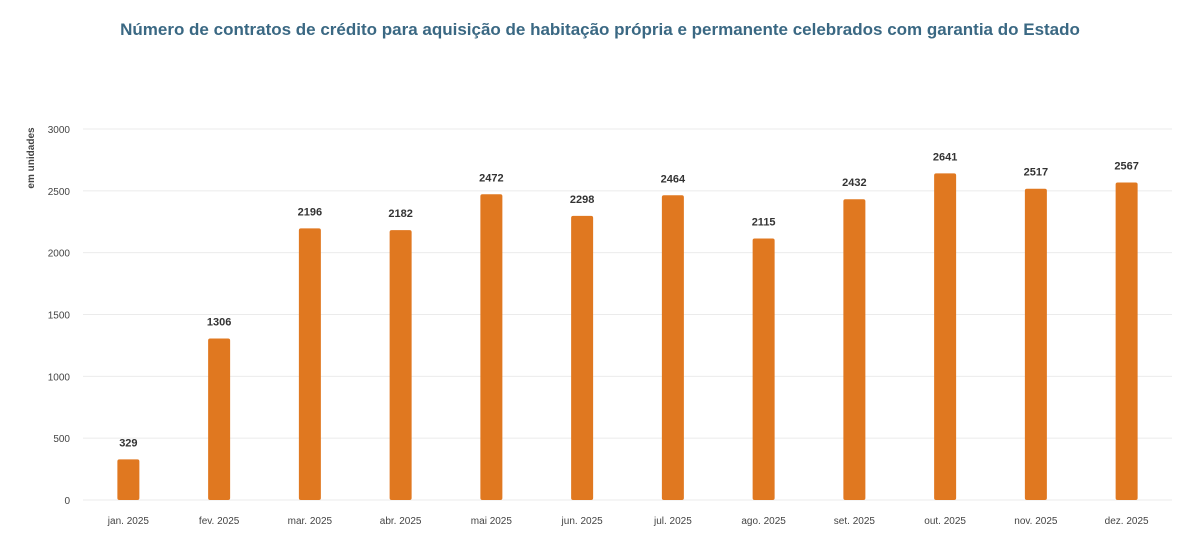  What do you see at coordinates (128, 521) in the screenshot?
I see `x-tick-label: jan. 2025` at bounding box center [128, 521].